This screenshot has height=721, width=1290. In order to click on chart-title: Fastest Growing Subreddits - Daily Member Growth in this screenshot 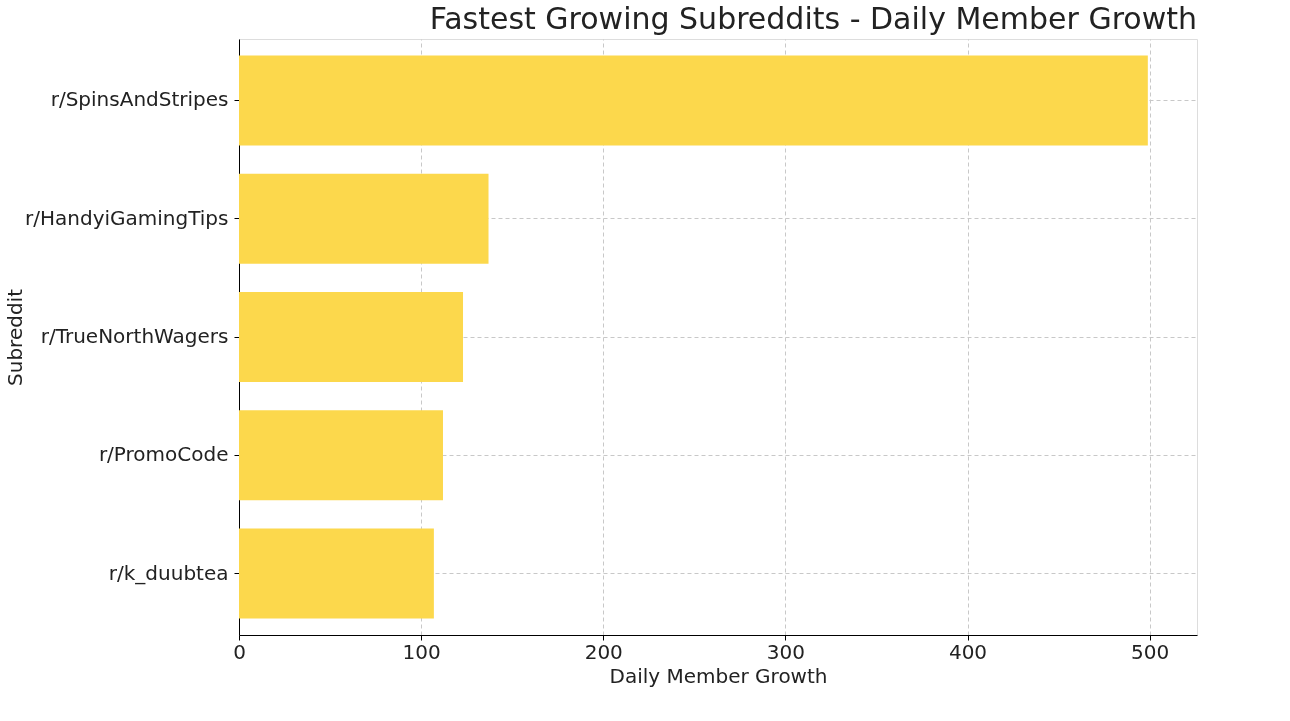, I will do `click(813, 18)`.